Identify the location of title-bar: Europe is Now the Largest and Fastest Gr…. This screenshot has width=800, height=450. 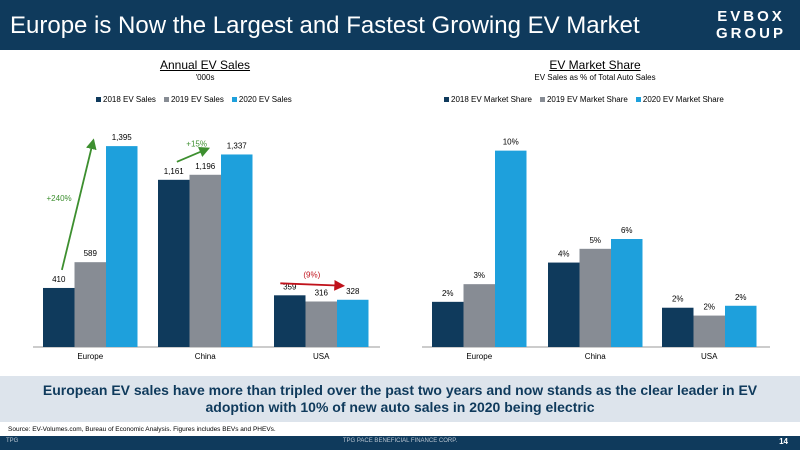
(400, 25).